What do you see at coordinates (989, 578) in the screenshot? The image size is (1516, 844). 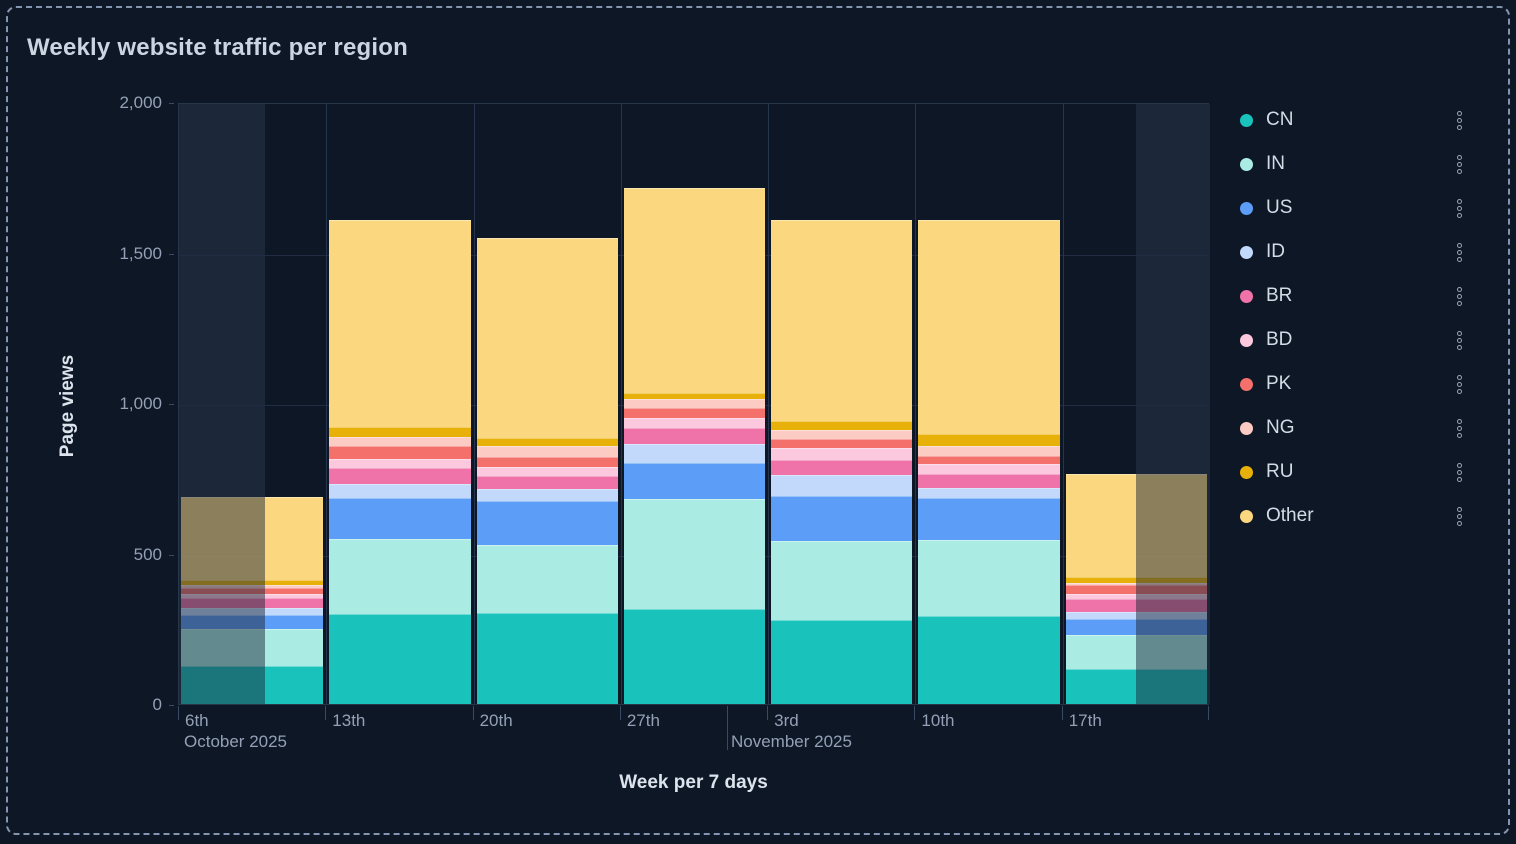 I see `bar-segment-IN-10th` at bounding box center [989, 578].